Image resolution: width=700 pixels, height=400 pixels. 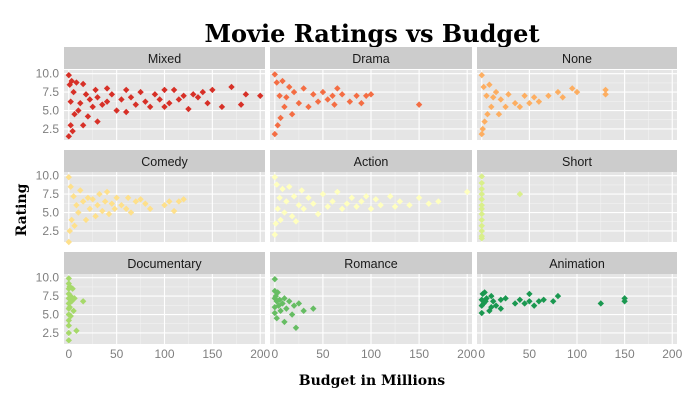 What do you see at coordinates (577, 93) in the screenshot?
I see `panel-none: None` at bounding box center [577, 93].